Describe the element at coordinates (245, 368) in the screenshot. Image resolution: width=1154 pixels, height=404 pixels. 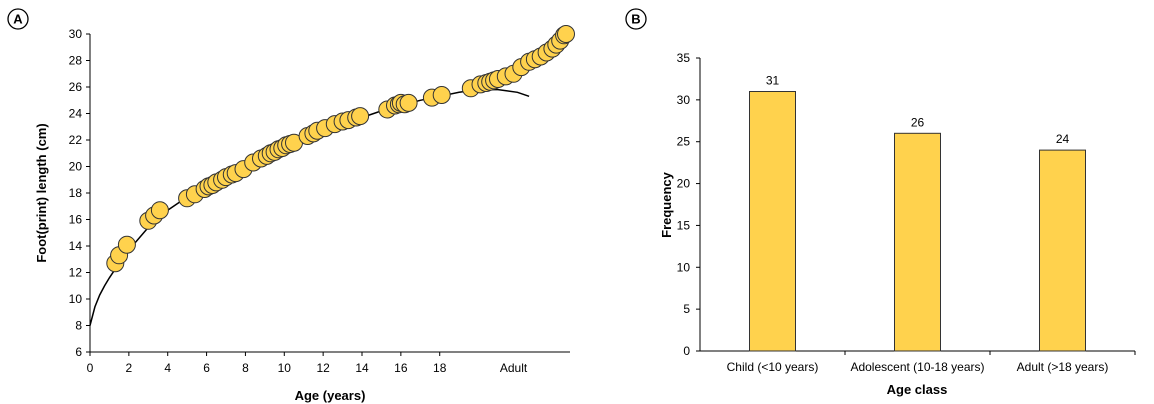
I see `panel-a-x-tick-label: 8` at that location.